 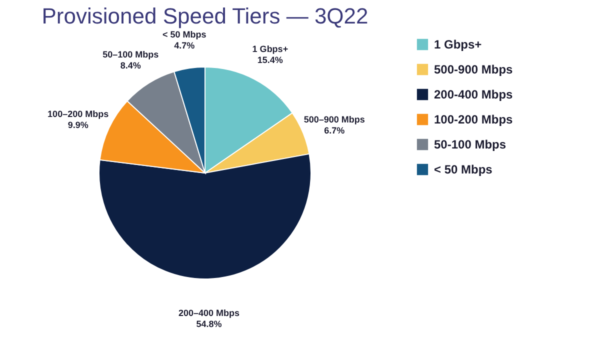 I want to click on legend-label: 100-200 Mbps, so click(x=474, y=119).